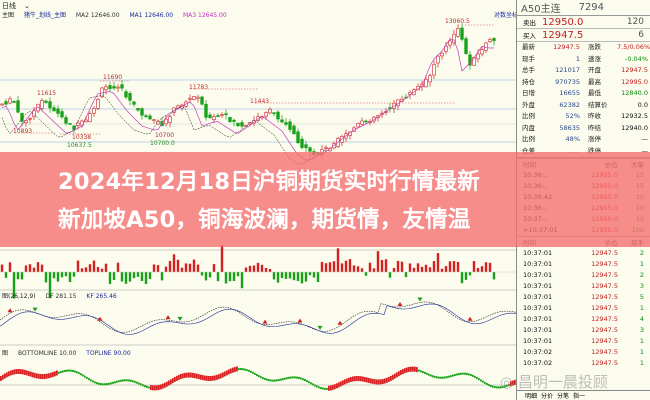 The width and height of the screenshot is (650, 400). I want to click on main-label: 主图, so click(8, 15).